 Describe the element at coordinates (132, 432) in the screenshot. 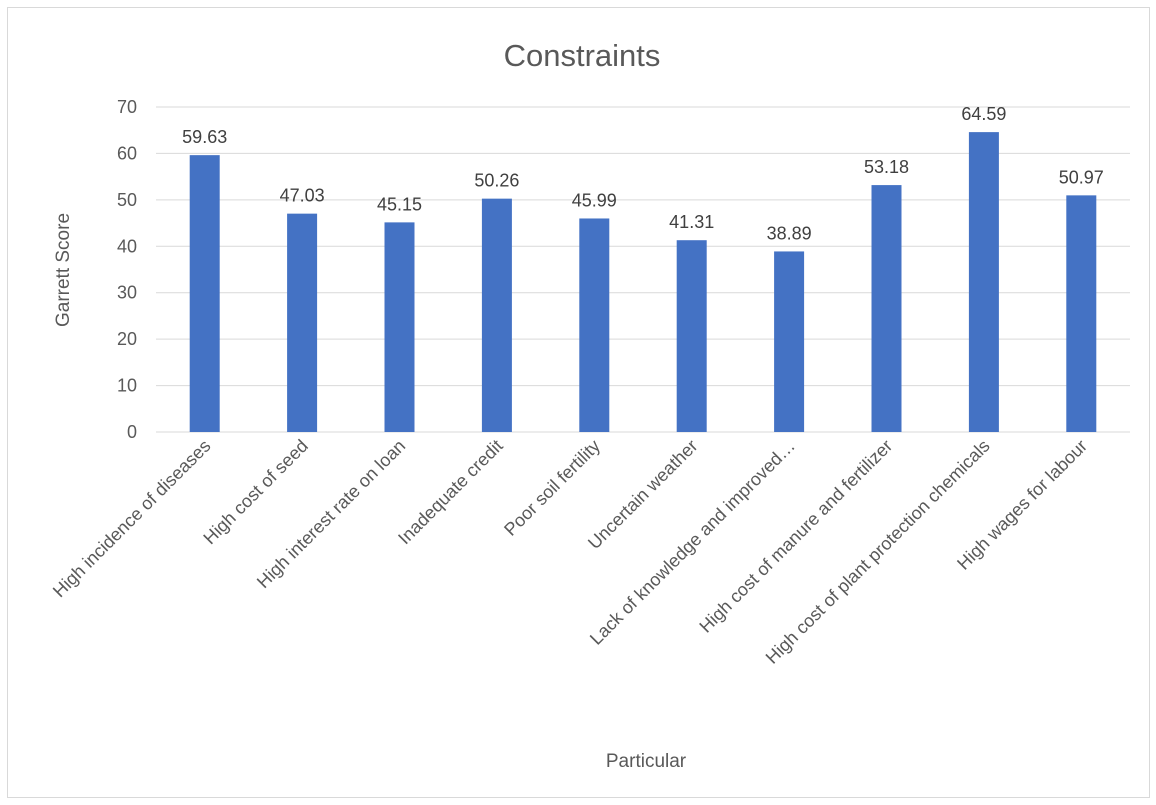

I see `y-tick-label: 0` at that location.